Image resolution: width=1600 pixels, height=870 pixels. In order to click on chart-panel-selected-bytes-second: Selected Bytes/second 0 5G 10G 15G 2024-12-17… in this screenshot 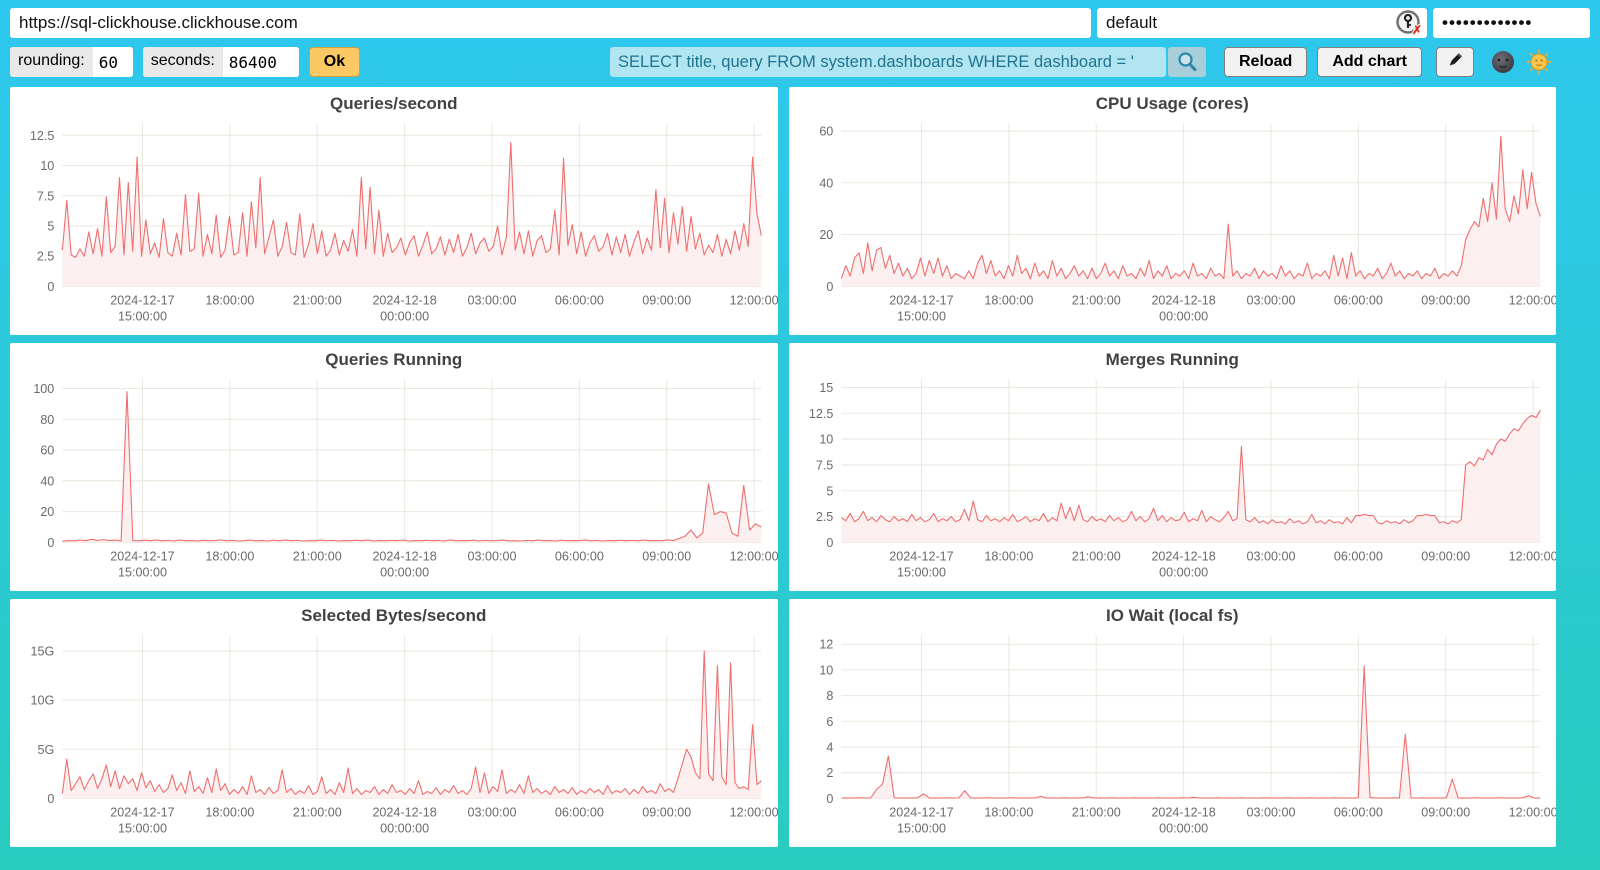, I will do `click(394, 723)`.